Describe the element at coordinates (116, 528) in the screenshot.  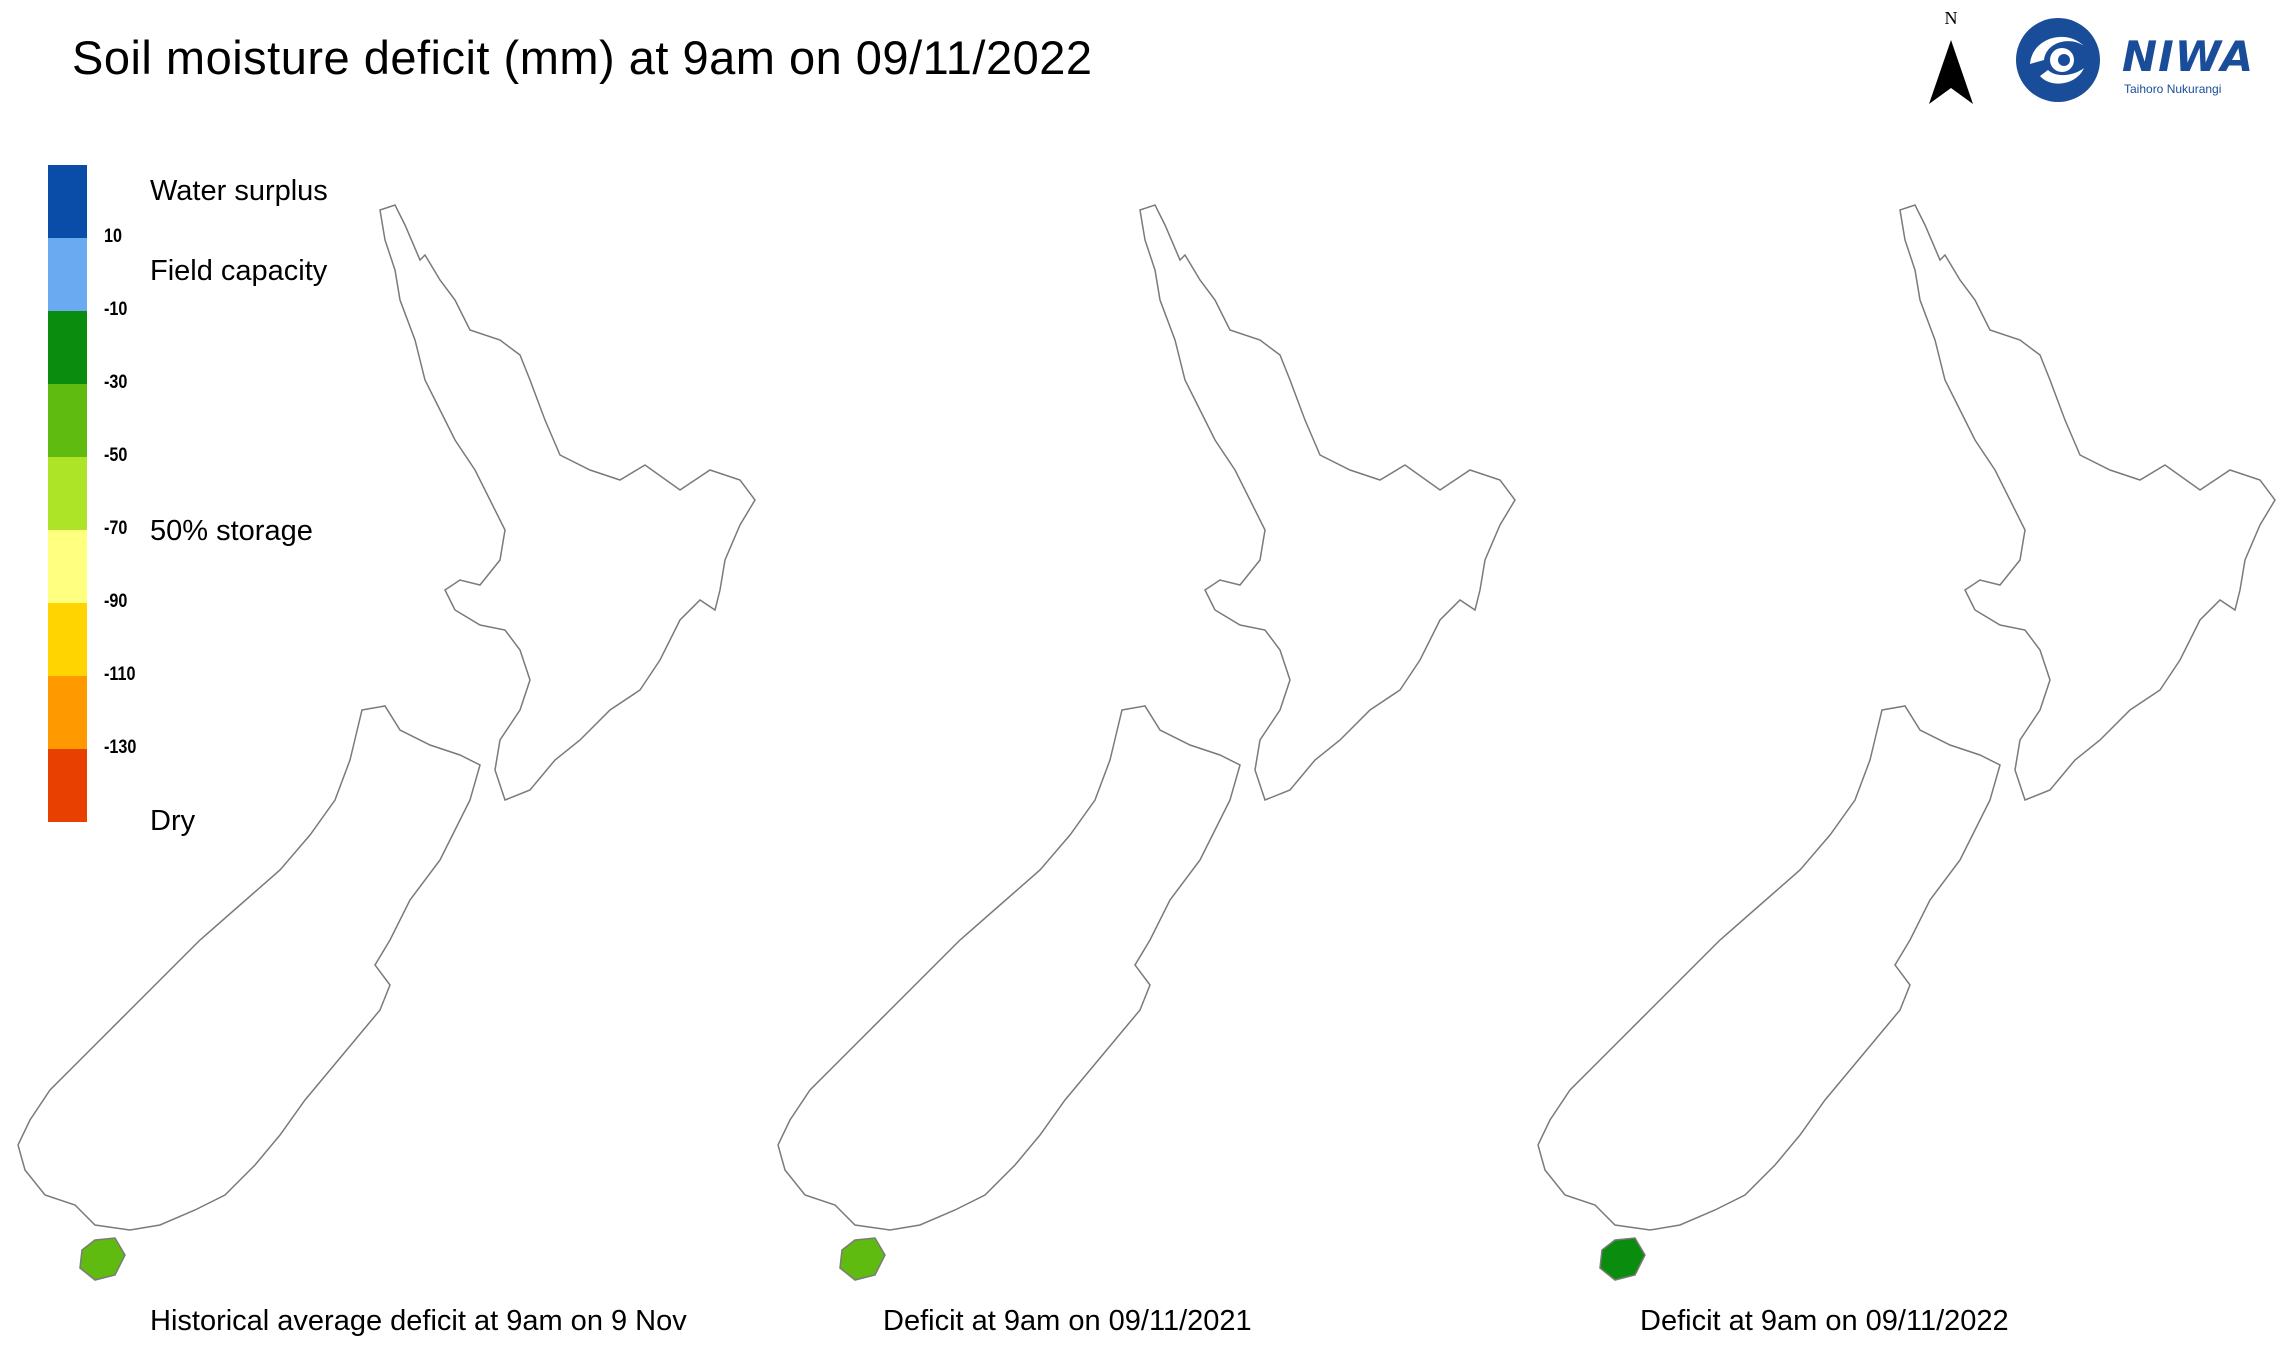
I see `legend-tick: -70` at that location.